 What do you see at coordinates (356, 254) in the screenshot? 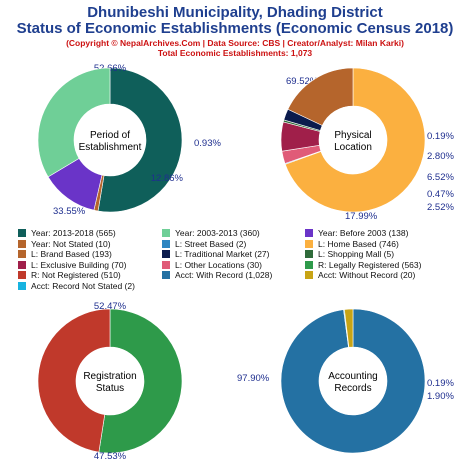
I see `legend-label: L: Shopping Mall (5)` at bounding box center [356, 254].